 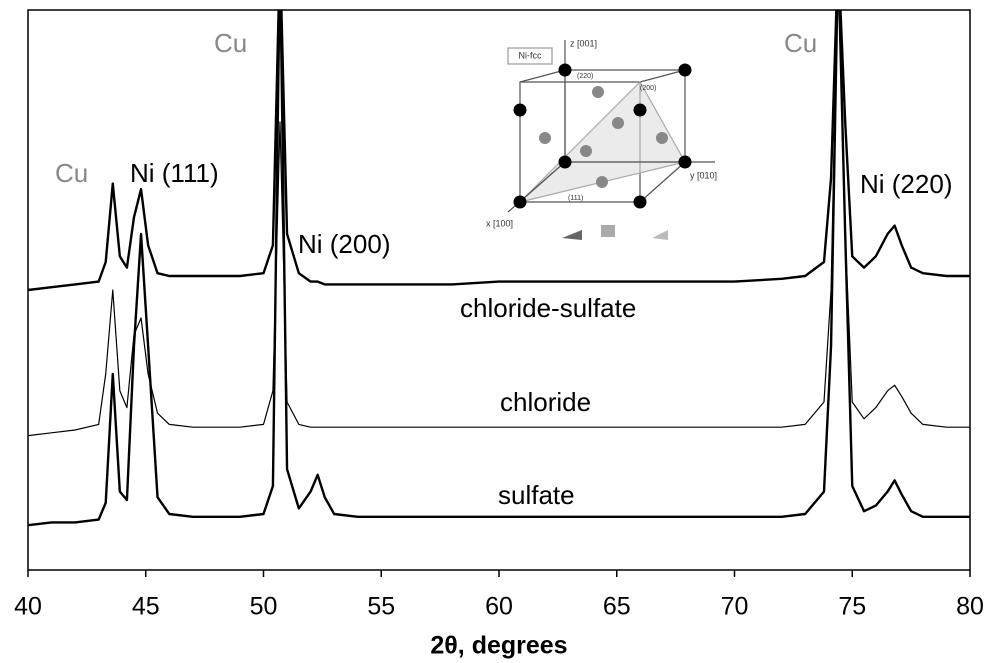 What do you see at coordinates (344, 244) in the screenshot?
I see `annotation: Ni (200)` at bounding box center [344, 244].